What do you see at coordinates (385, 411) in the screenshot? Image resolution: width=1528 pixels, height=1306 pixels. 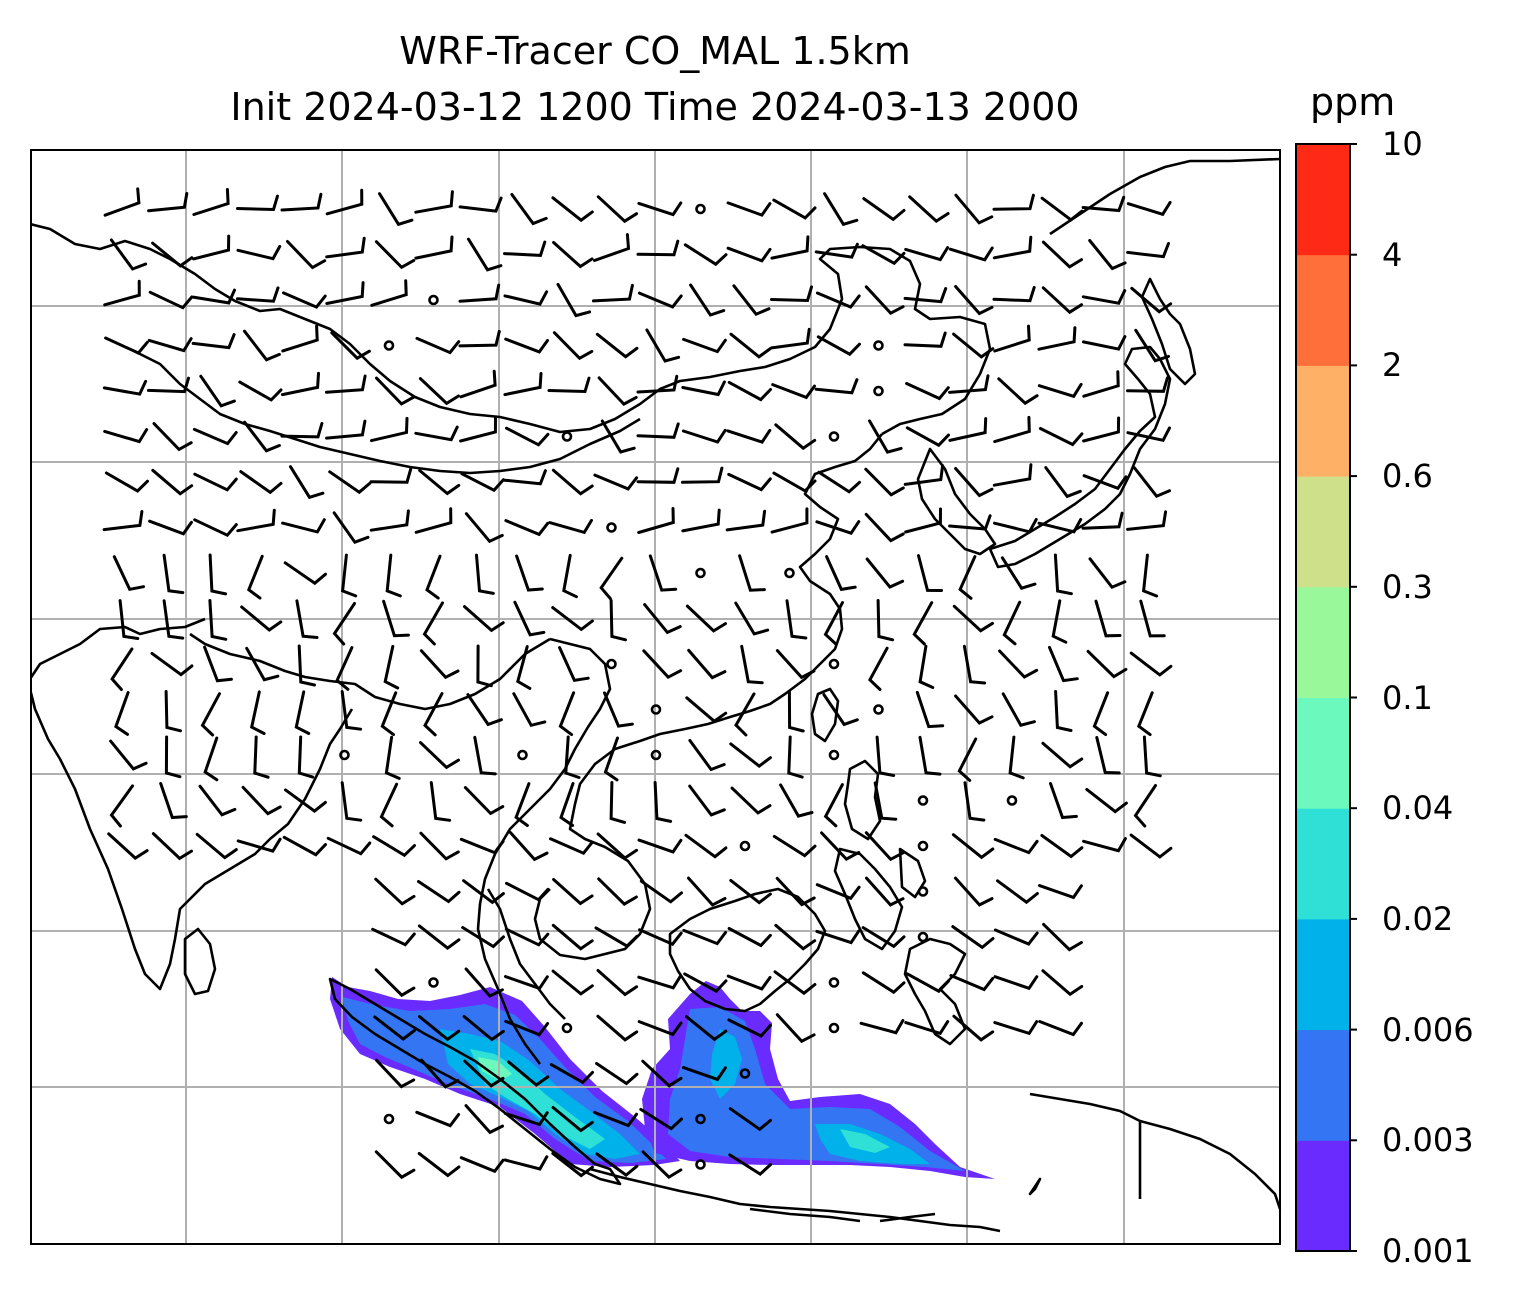 I see `border-mongolia` at bounding box center [385, 411].